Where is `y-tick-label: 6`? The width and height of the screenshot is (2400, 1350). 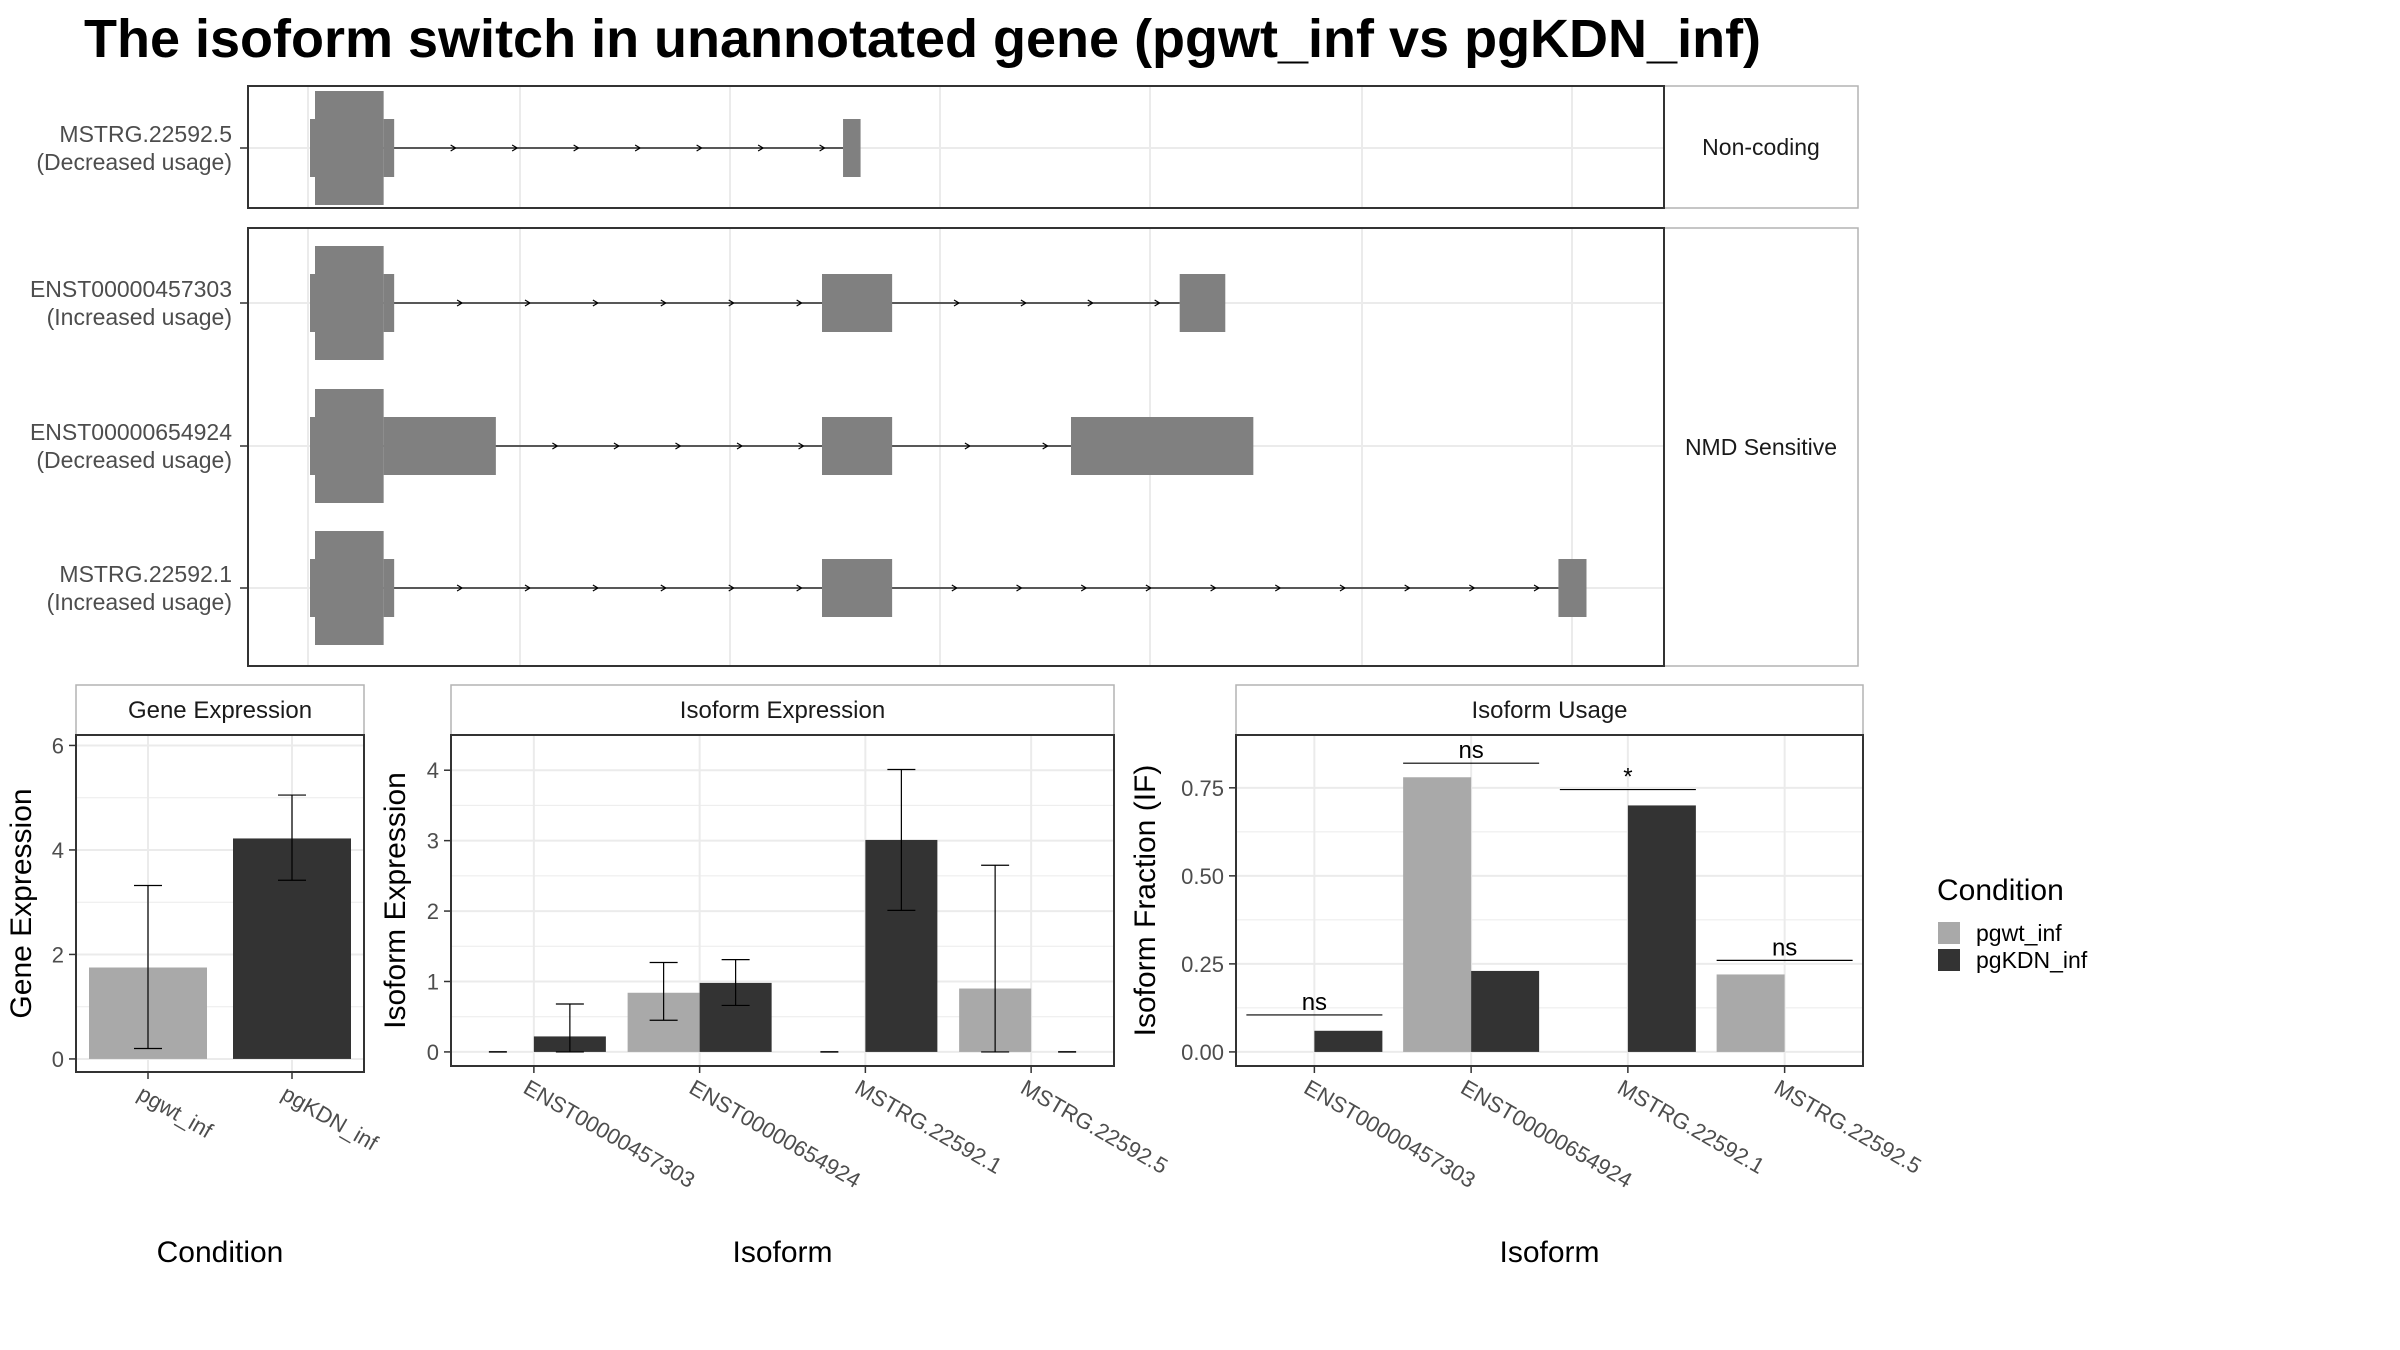
y-tick-label: 6 is located at coordinates (58, 745).